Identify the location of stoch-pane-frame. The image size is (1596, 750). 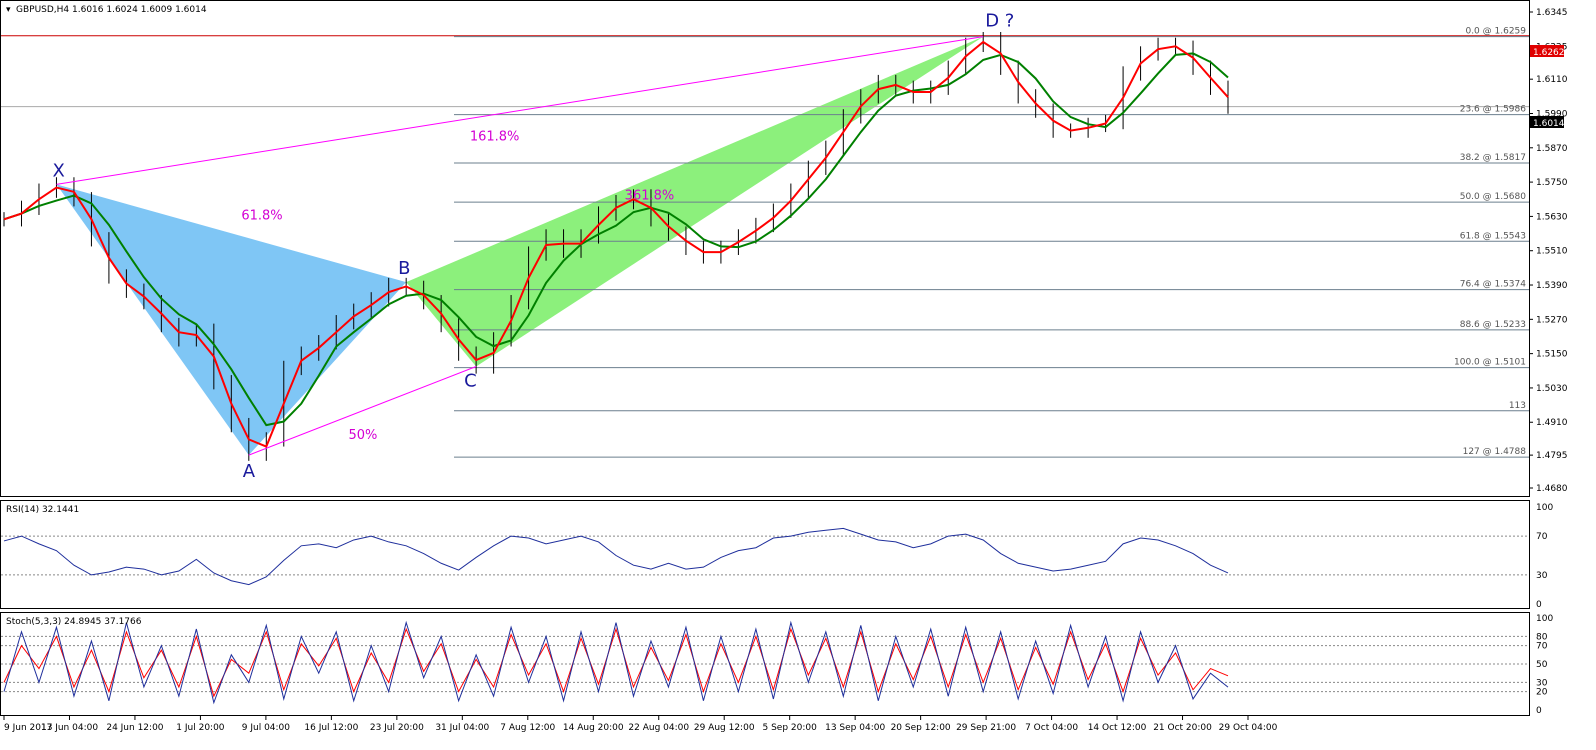
(765, 664).